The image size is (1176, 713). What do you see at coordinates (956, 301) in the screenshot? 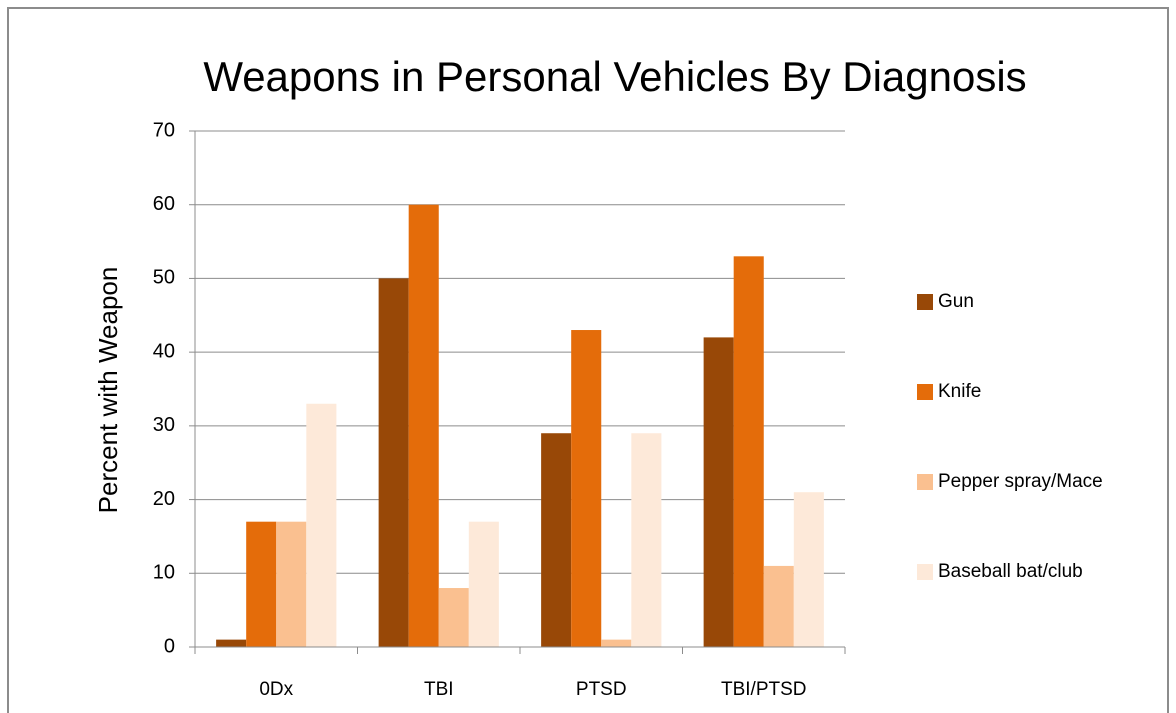
I see `legend-label: Gun` at bounding box center [956, 301].